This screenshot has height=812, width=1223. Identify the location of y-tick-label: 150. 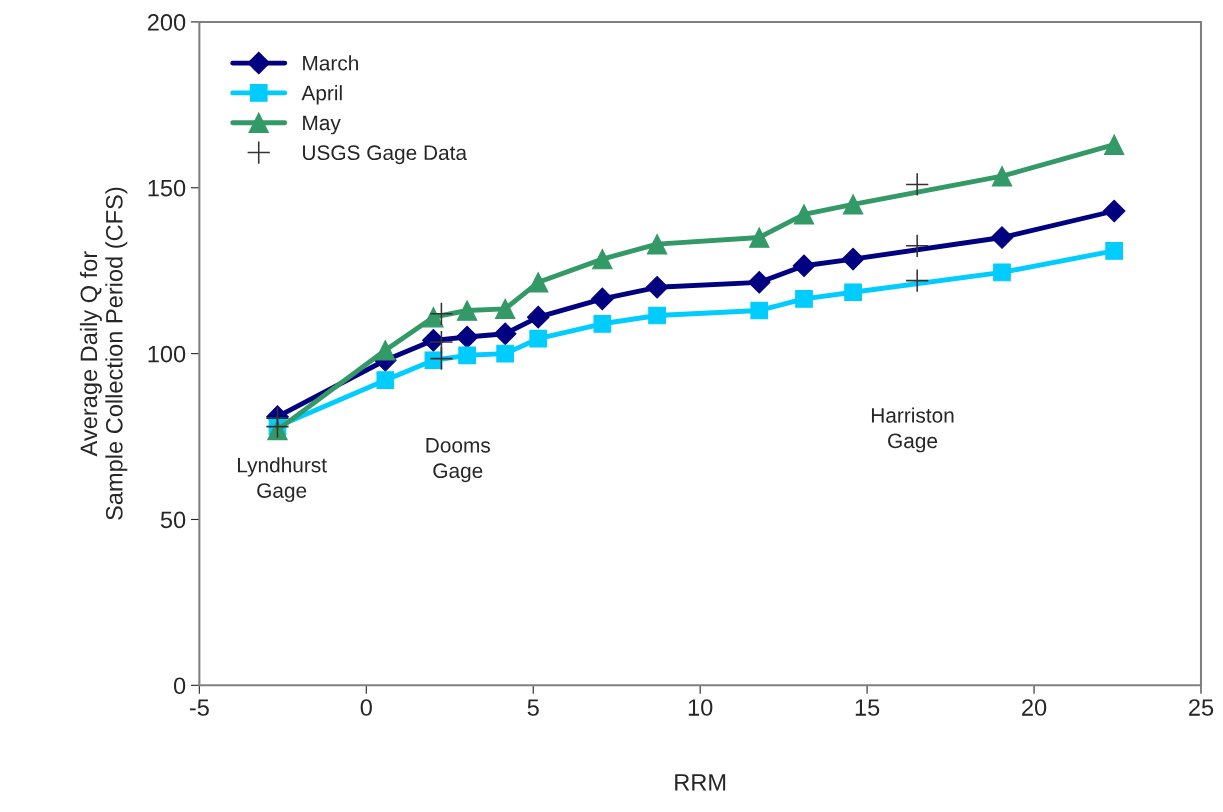
(167, 188).